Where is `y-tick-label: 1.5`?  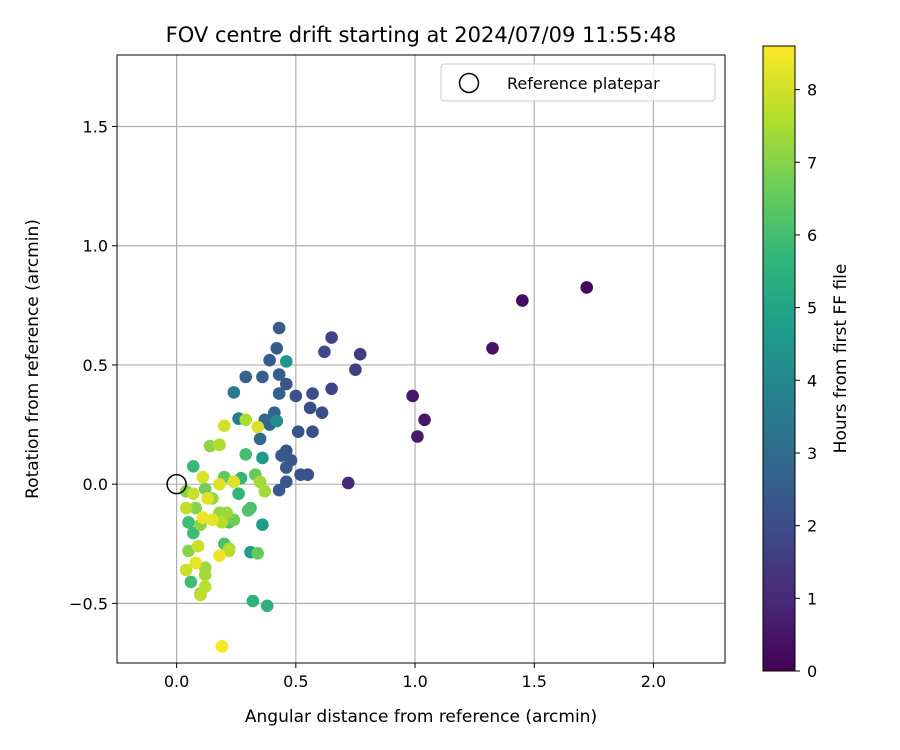 y-tick-label: 1.5 is located at coordinates (95, 127).